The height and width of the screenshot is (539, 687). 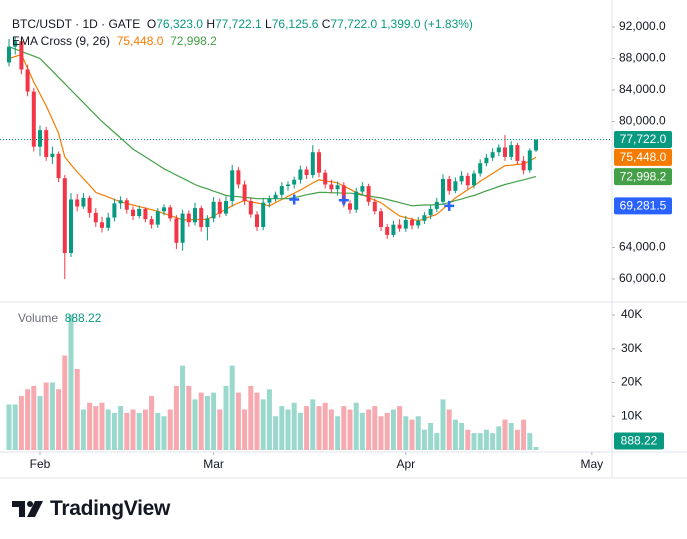 What do you see at coordinates (405, 464) in the screenshot?
I see `x-tick-label: Apr` at bounding box center [405, 464].